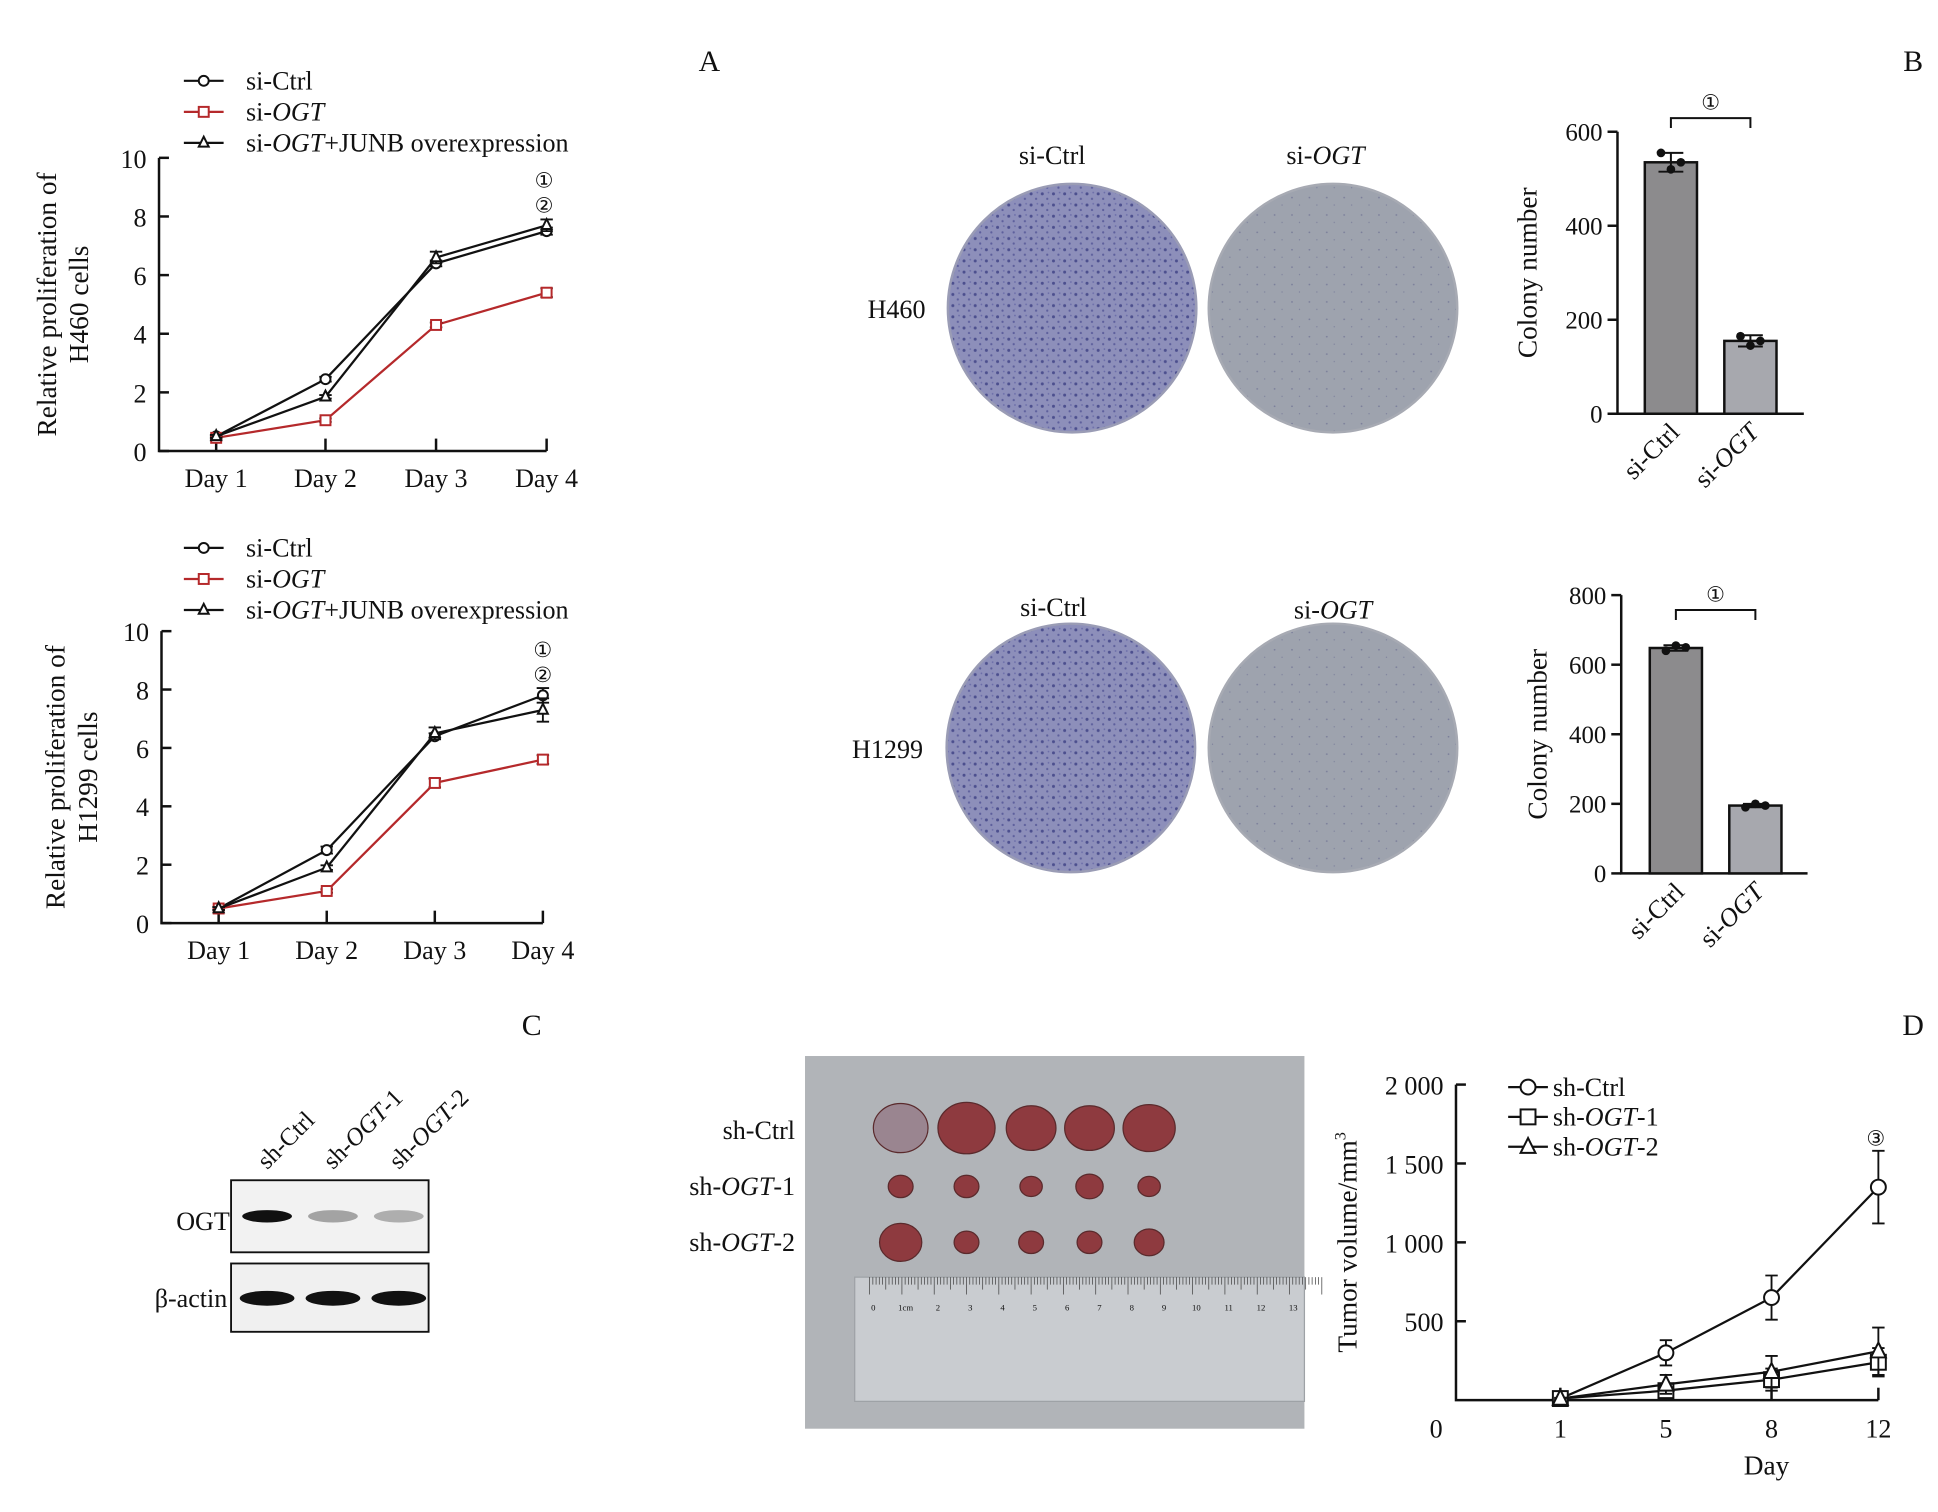 Image resolution: width=1938 pixels, height=1512 pixels. Describe the element at coordinates (1710, 123) in the screenshot. I see `significance-bracket` at that location.